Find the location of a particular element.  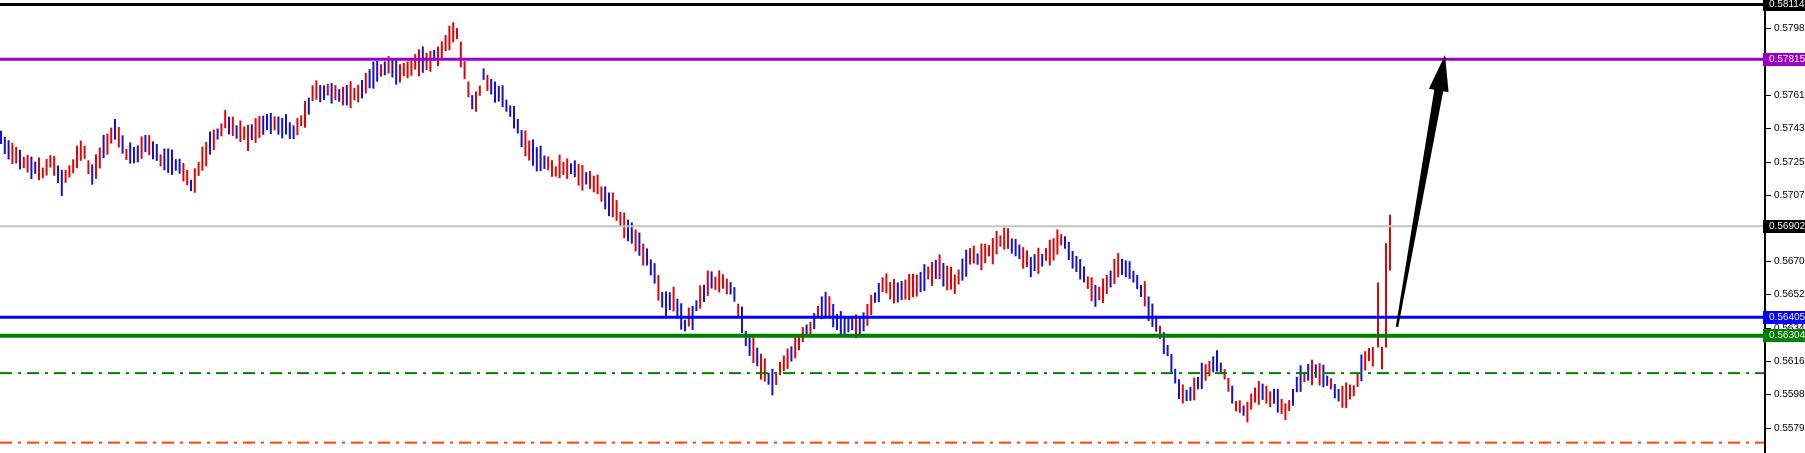

axis-tick-label: 0.57615 is located at coordinates (1789, 95).